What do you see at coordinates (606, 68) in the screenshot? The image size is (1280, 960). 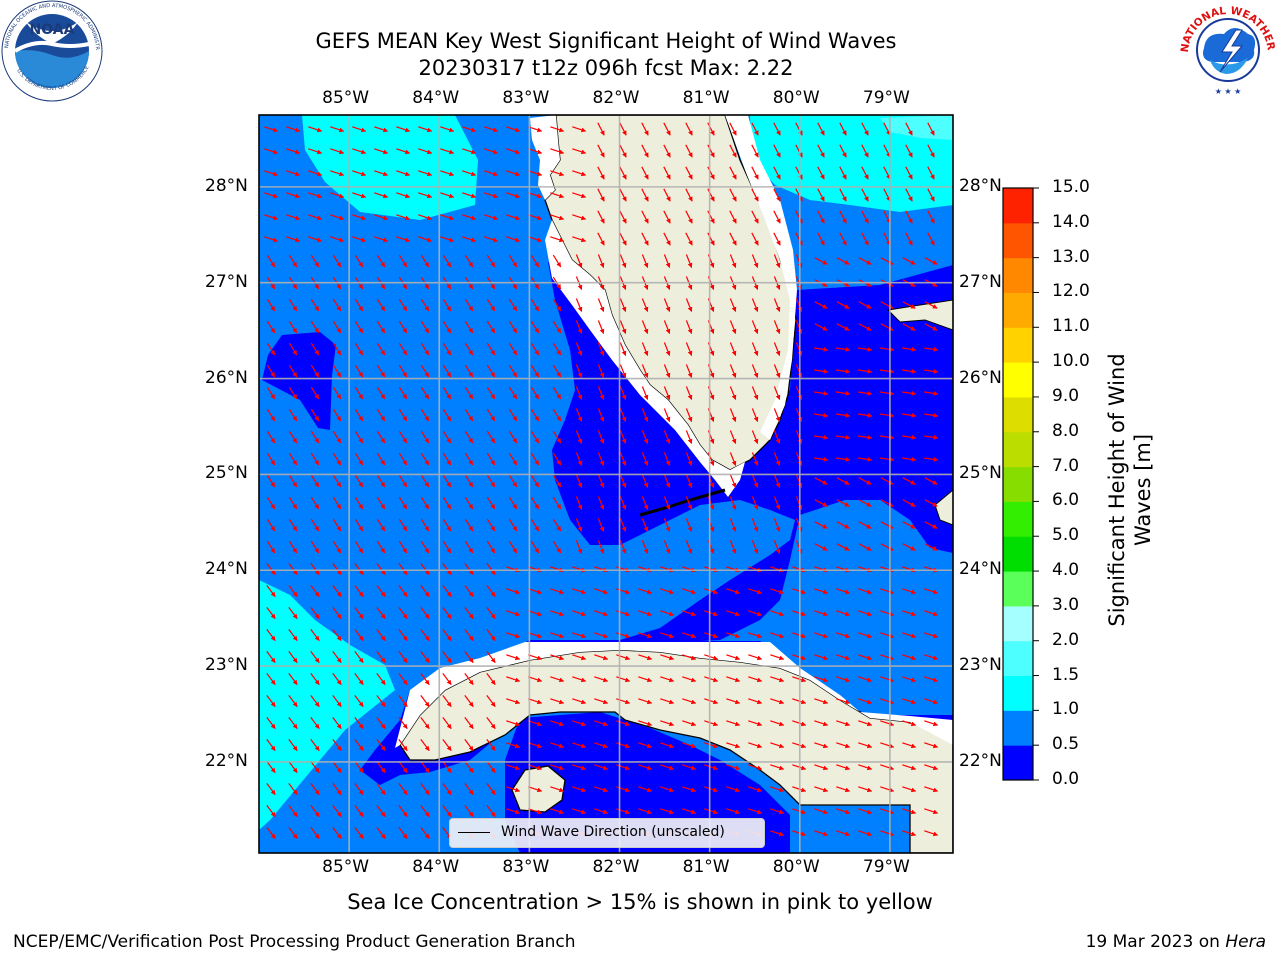 I see `chart-subtitle: 20230317 t12z 096h fcst Max: 2.22` at bounding box center [606, 68].